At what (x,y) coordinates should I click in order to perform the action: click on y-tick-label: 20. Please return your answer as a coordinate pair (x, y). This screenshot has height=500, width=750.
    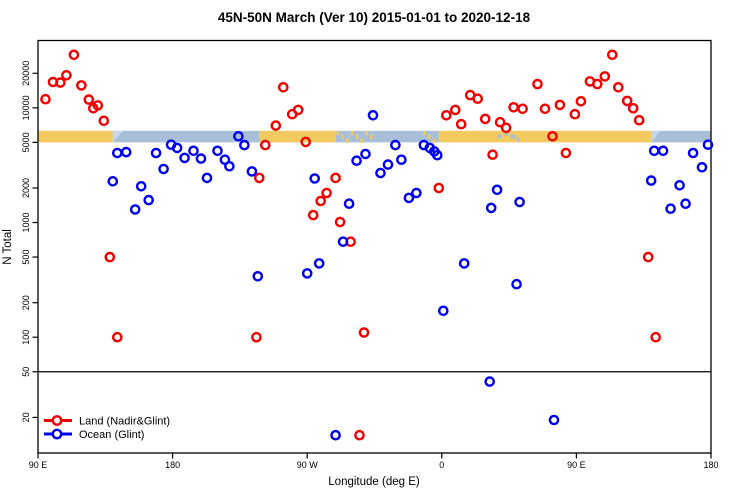
    Looking at the image, I should click on (26, 417).